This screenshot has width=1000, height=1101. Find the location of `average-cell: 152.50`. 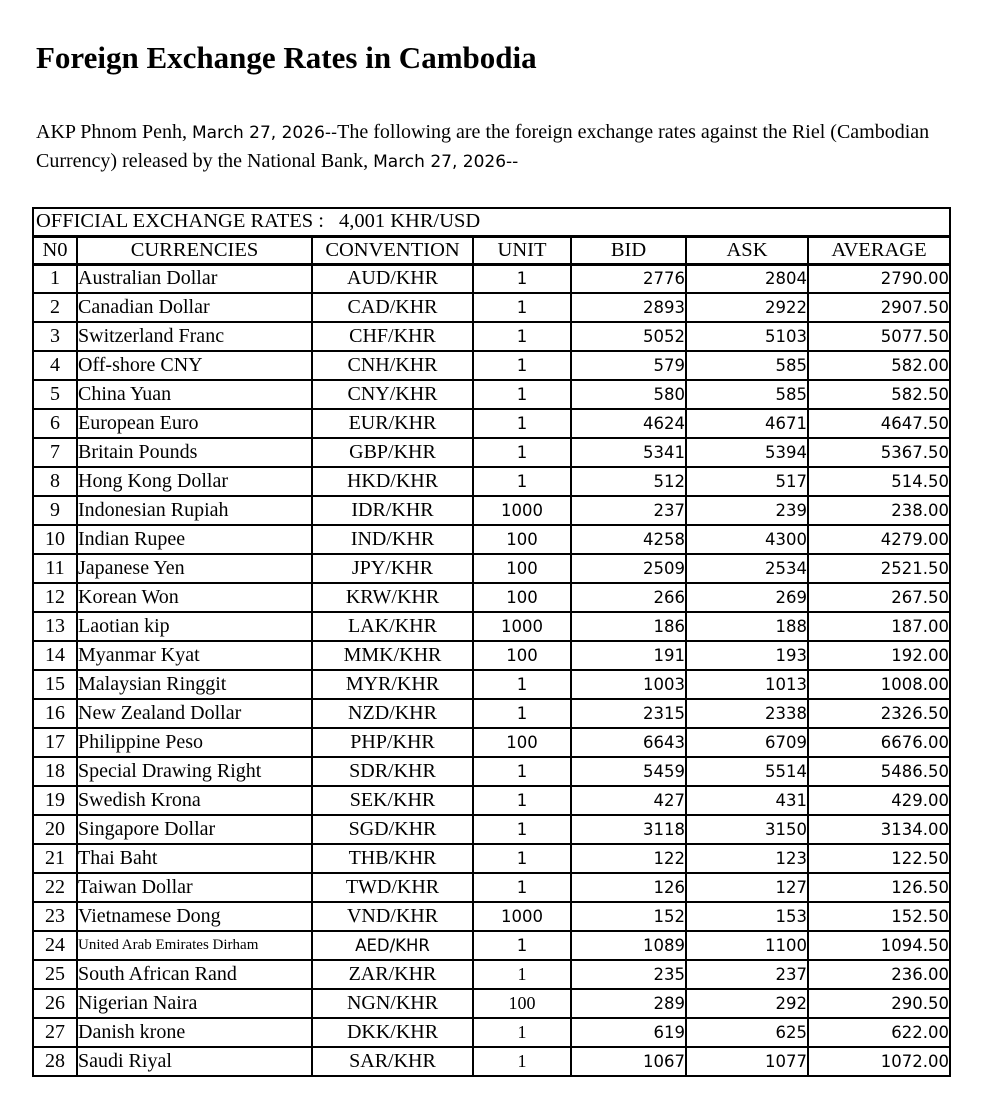

average-cell: 152.50 is located at coordinates (879, 916).